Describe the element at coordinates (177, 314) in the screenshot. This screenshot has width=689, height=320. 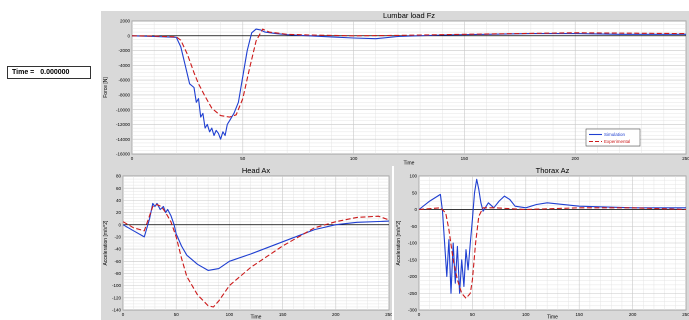
I see `head-x-tick-label: 50` at that location.